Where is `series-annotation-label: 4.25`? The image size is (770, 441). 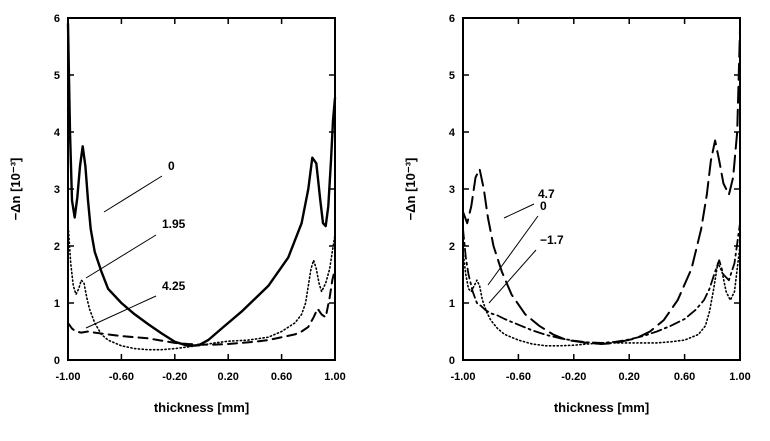
series-annotation-label: 4.25 is located at coordinates (174, 286).